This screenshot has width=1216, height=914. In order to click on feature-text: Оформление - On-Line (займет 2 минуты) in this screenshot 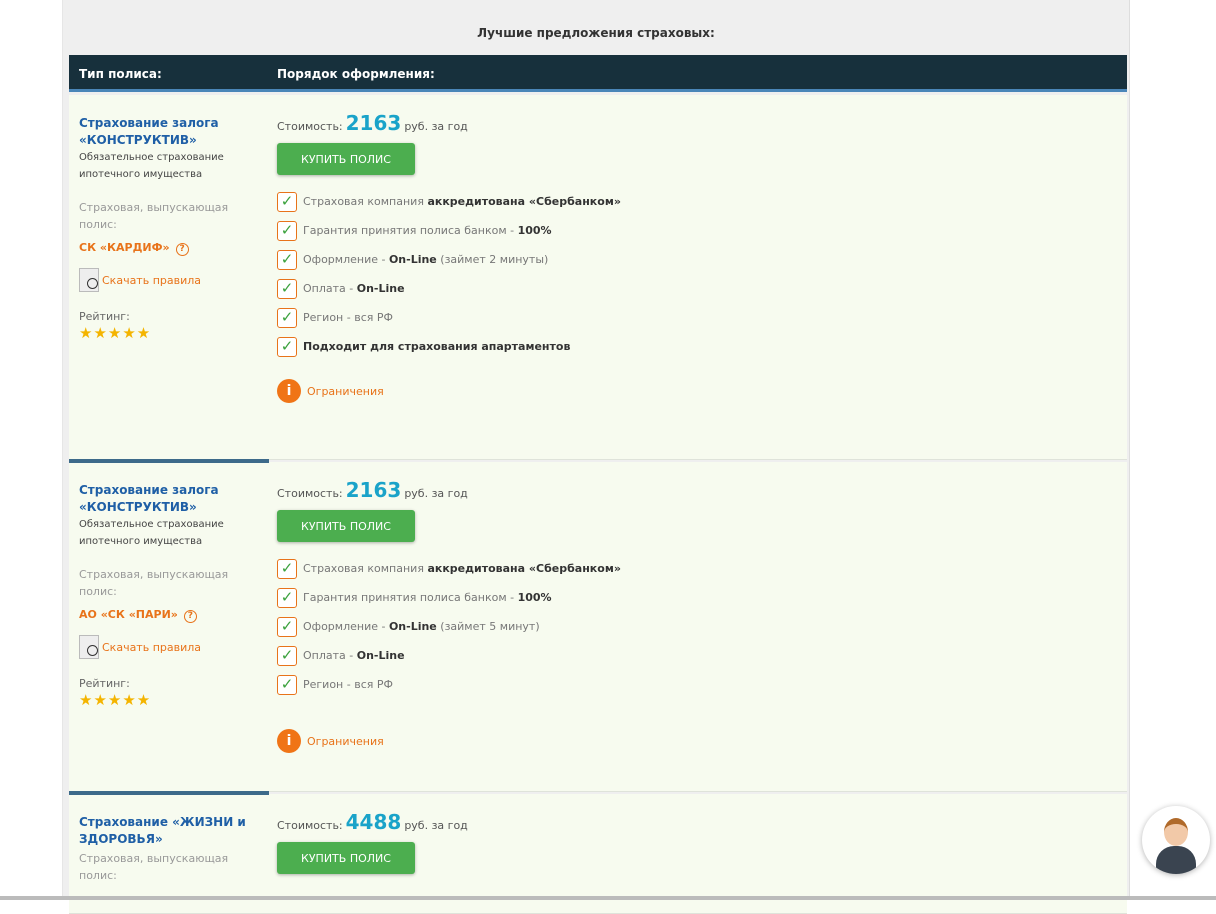, I will do `click(426, 259)`.